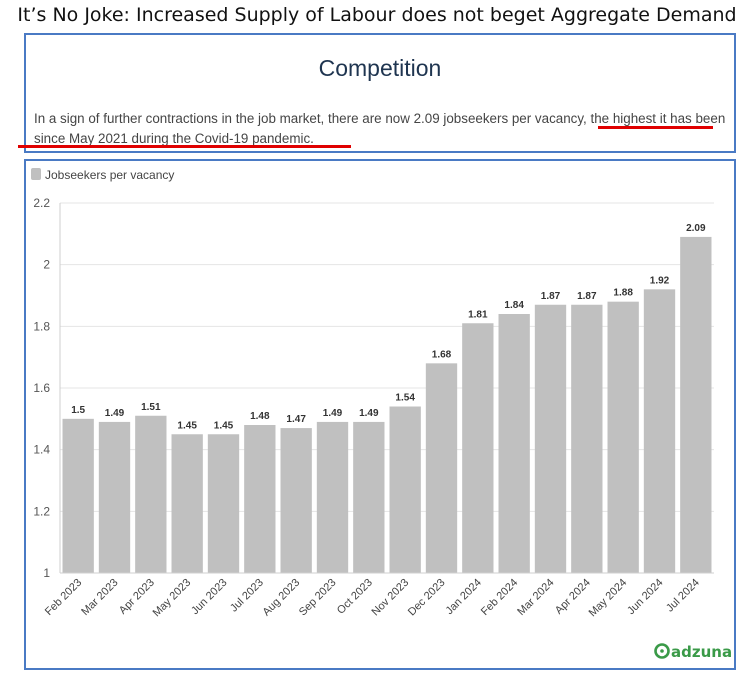 This screenshot has width=754, height=681. What do you see at coordinates (41, 450) in the screenshot?
I see `y-tick-label: 1.4` at bounding box center [41, 450].